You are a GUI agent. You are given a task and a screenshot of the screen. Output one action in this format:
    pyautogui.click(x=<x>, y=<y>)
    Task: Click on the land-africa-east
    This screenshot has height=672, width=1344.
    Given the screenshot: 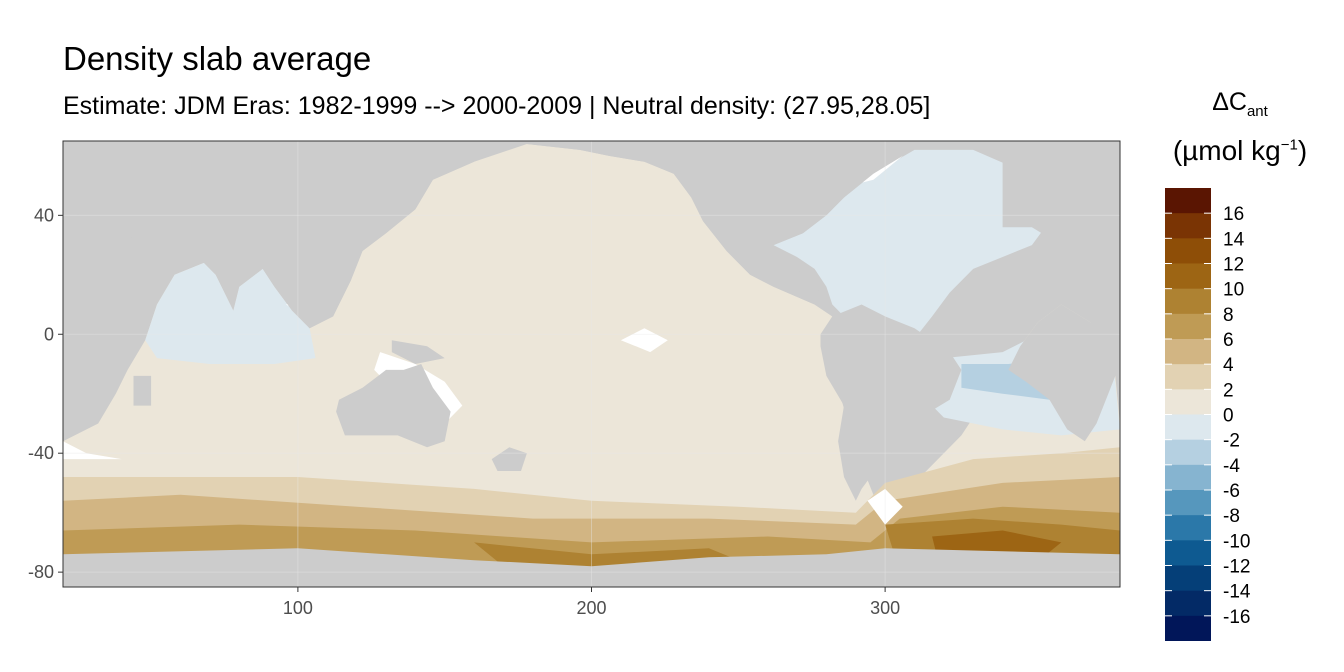 What is the action you would take?
    pyautogui.click(x=1061, y=291)
    